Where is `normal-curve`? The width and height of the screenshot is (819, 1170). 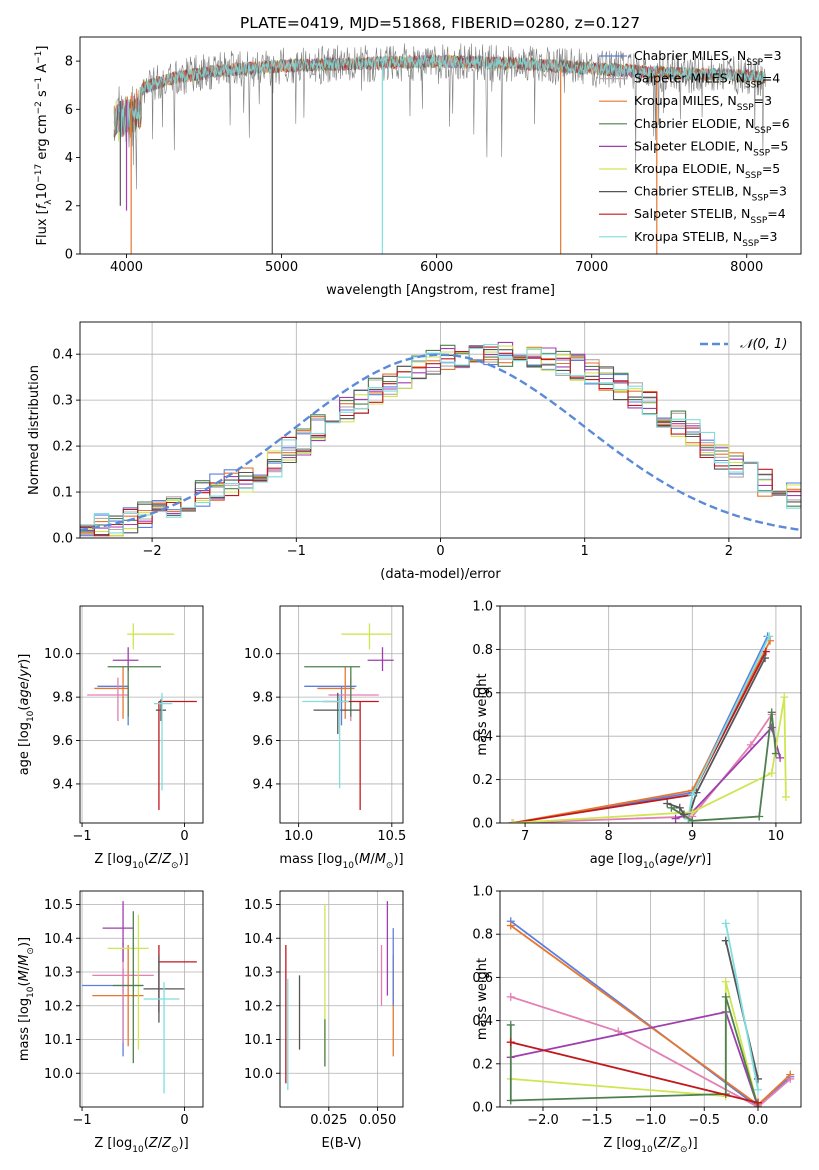 normal-curve is located at coordinates (440, 442).